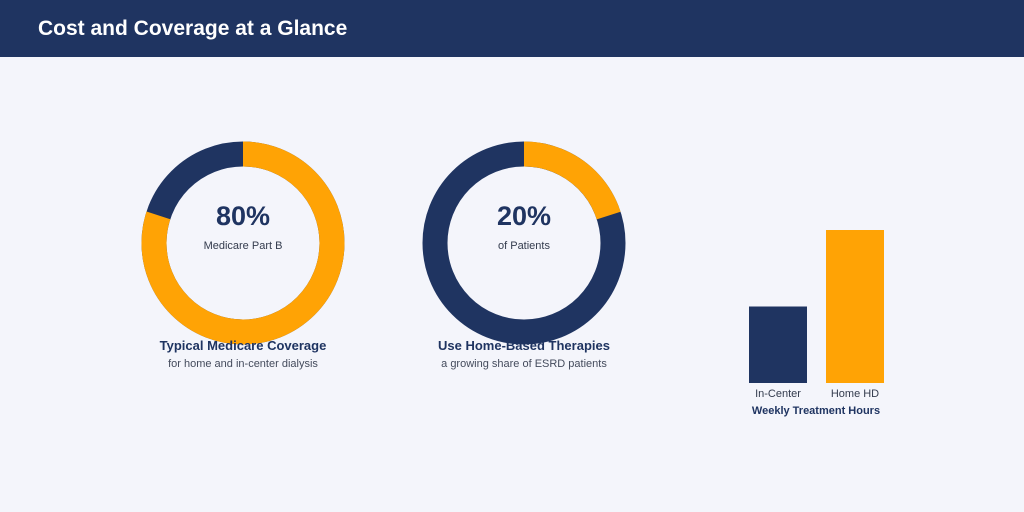  What do you see at coordinates (816, 411) in the screenshot?
I see `bar-chart-title: Weekly Treatment Hours` at bounding box center [816, 411].